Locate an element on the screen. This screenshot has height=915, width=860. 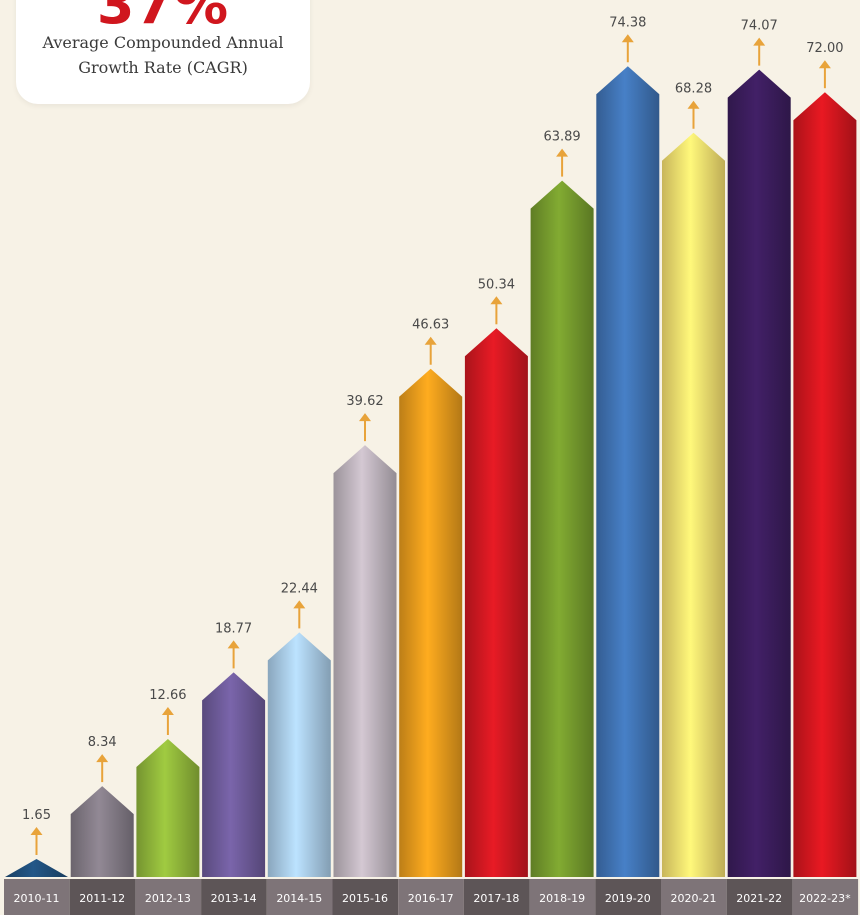
value-label: 8.34 is located at coordinates (102, 742).